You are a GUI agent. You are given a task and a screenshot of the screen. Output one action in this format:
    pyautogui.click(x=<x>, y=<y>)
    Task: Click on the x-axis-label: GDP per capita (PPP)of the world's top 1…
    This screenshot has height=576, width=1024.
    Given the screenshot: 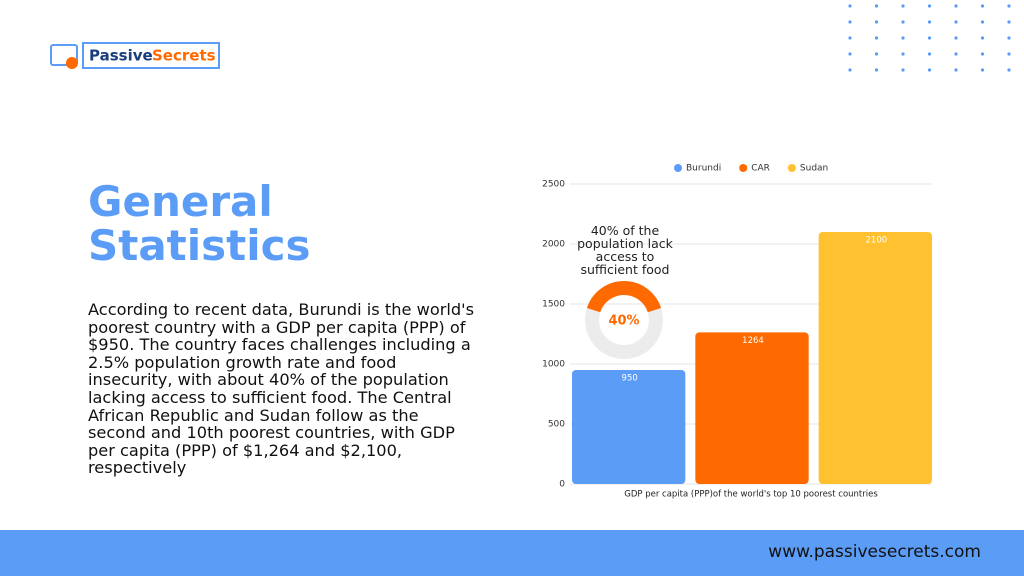 What is the action you would take?
    pyautogui.click(x=751, y=495)
    